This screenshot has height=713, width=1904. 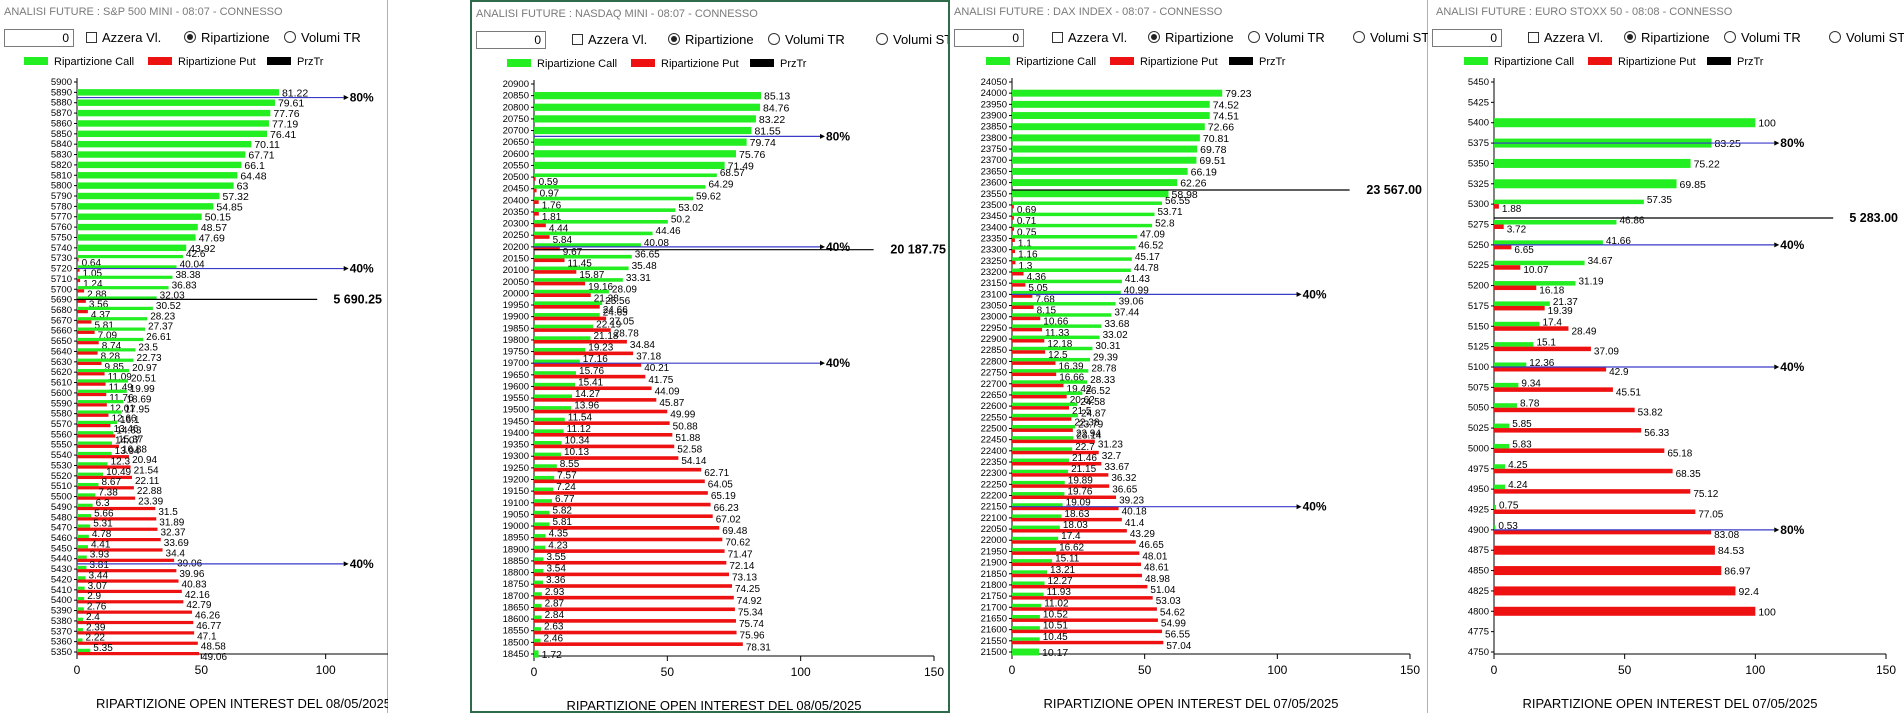 I want to click on y-tick-label: 19650, so click(x=516, y=375).